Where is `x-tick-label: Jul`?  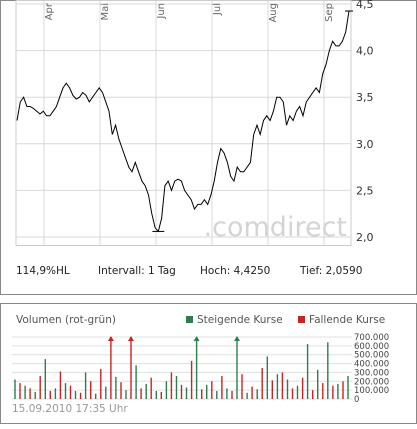 x-tick-label: Jul is located at coordinates (217, 9).